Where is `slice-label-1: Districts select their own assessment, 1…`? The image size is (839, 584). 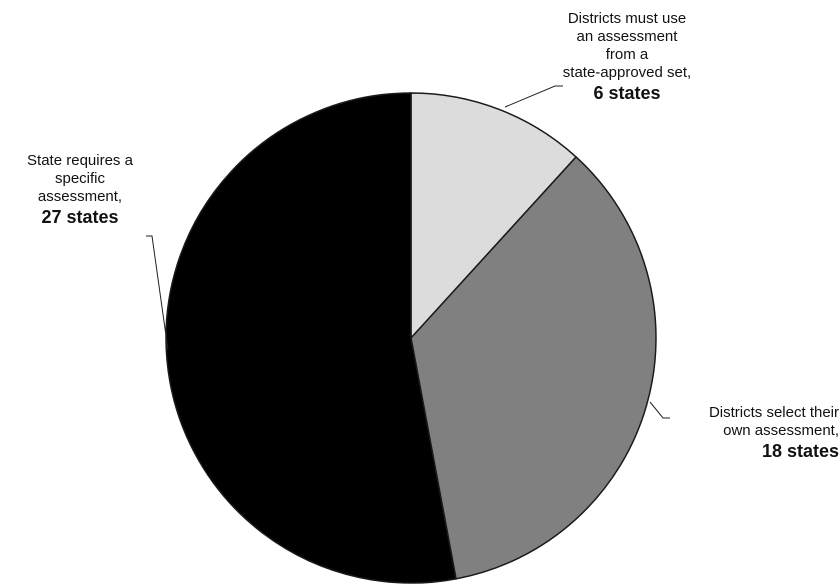 slice-label-1: Districts select their own assessment, 1… is located at coordinates (753, 433).